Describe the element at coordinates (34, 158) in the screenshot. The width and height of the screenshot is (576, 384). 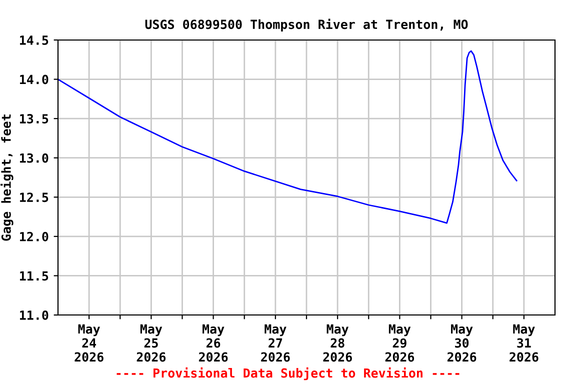
I see `y-tick-label: 13.0` at that location.